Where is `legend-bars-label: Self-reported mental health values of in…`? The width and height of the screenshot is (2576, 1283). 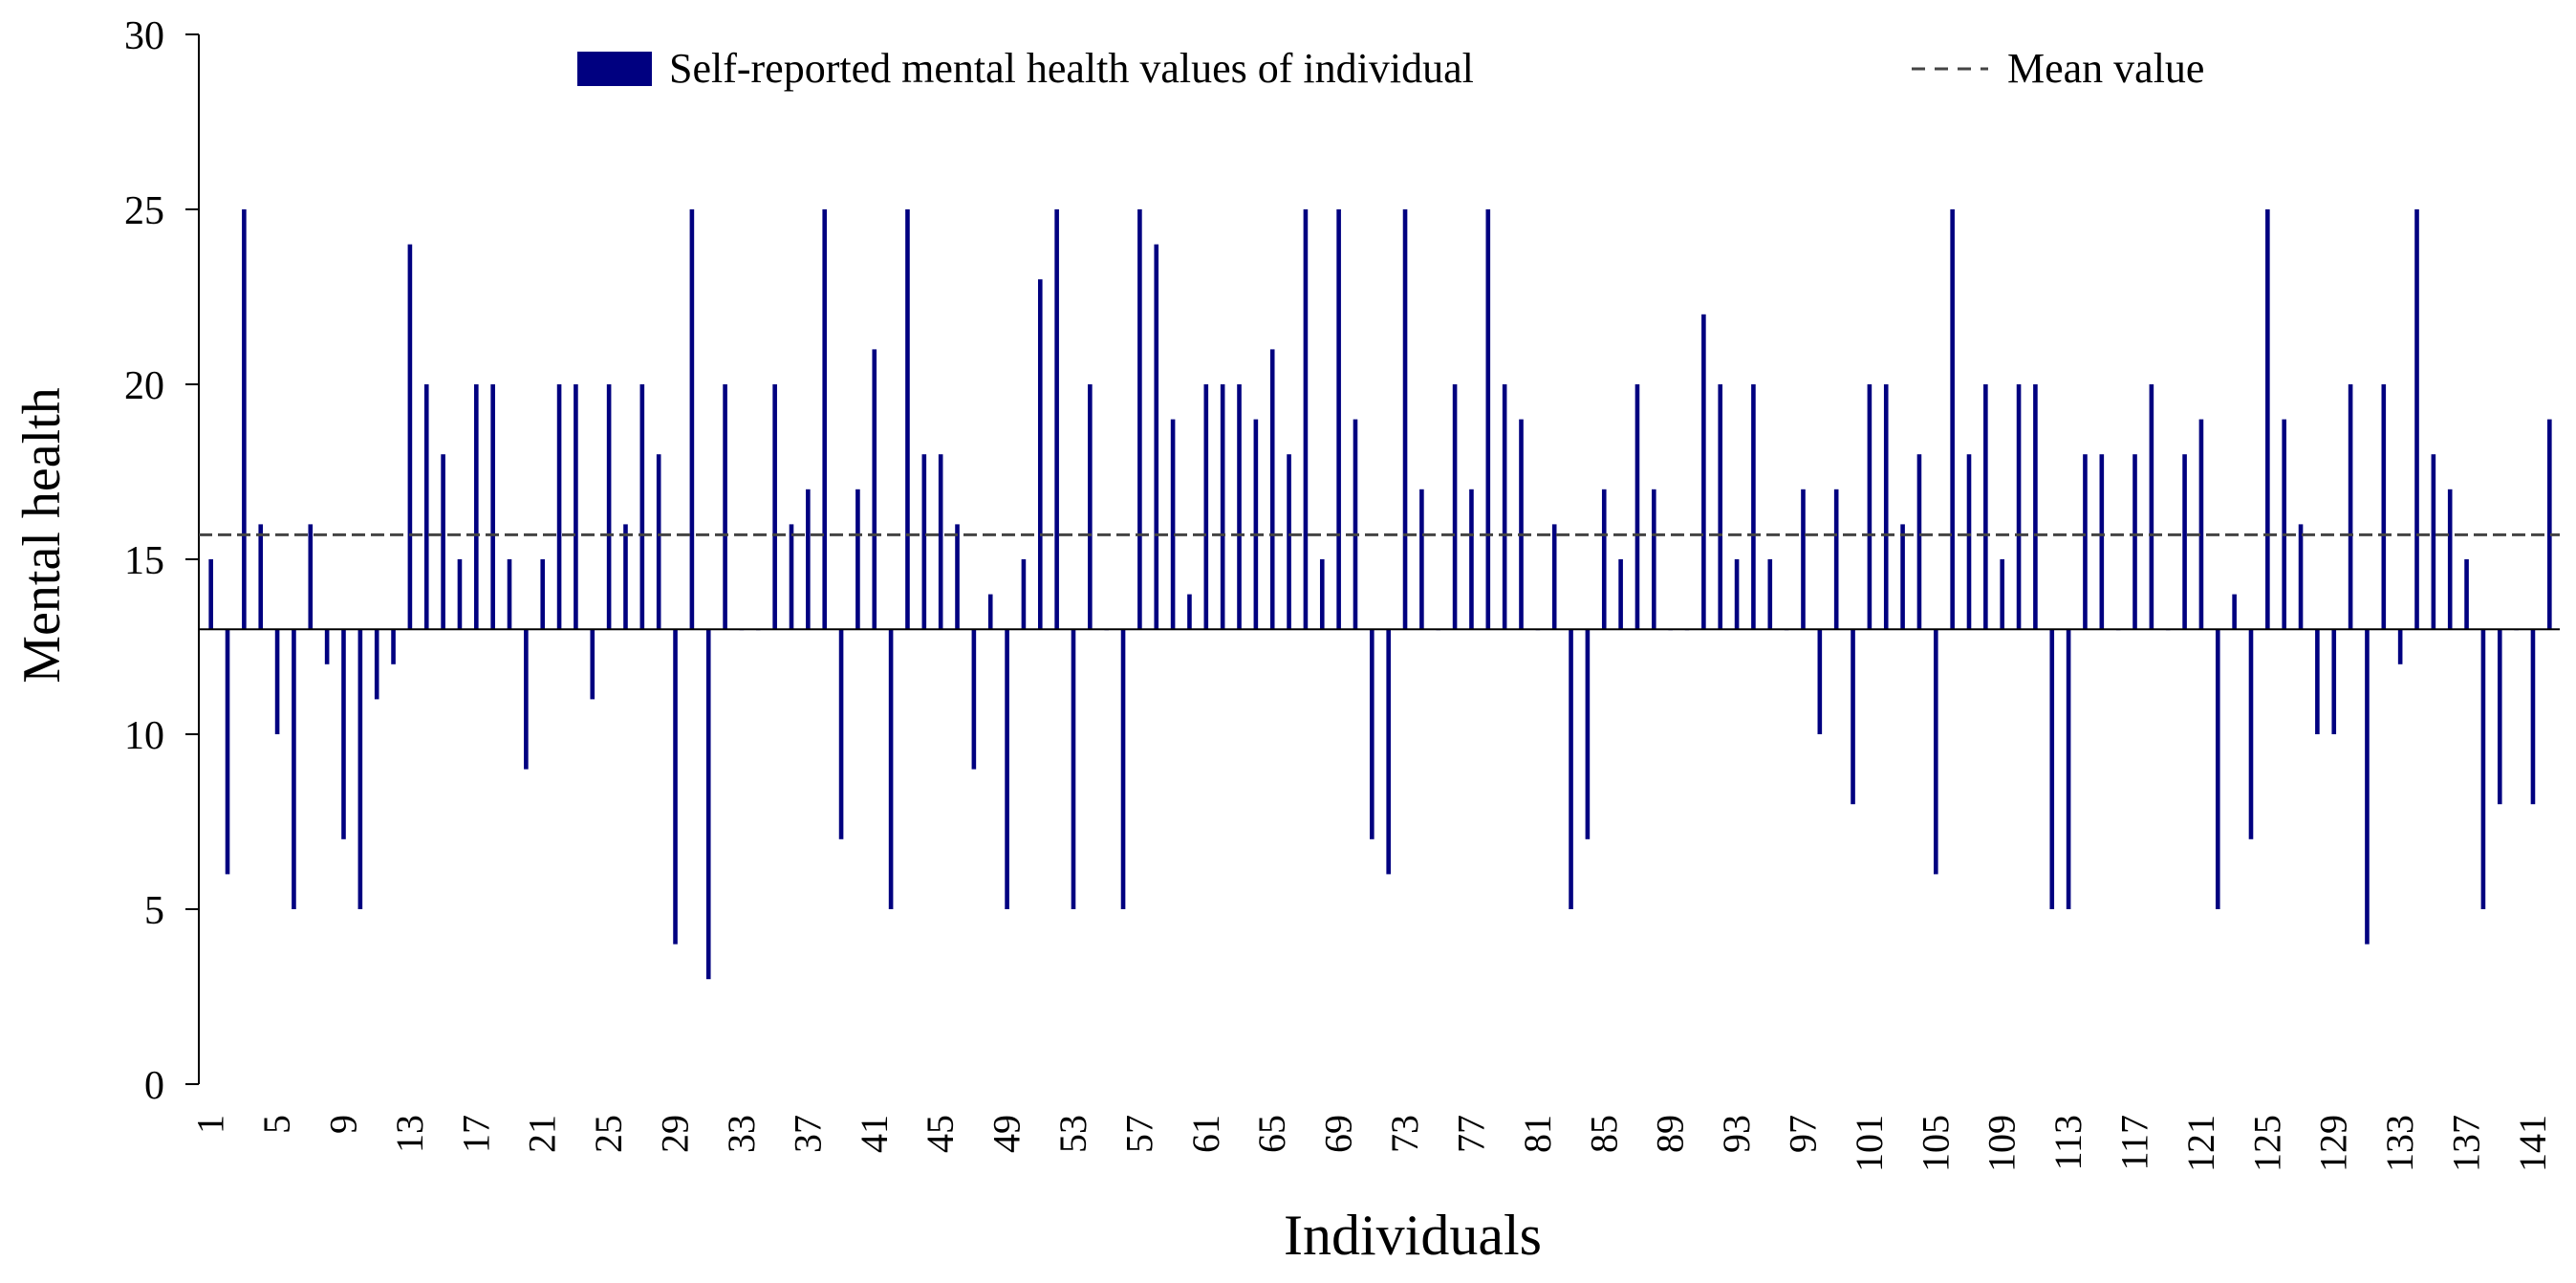 legend-bars-label: Self-reported mental health values of in… is located at coordinates (1071, 69).